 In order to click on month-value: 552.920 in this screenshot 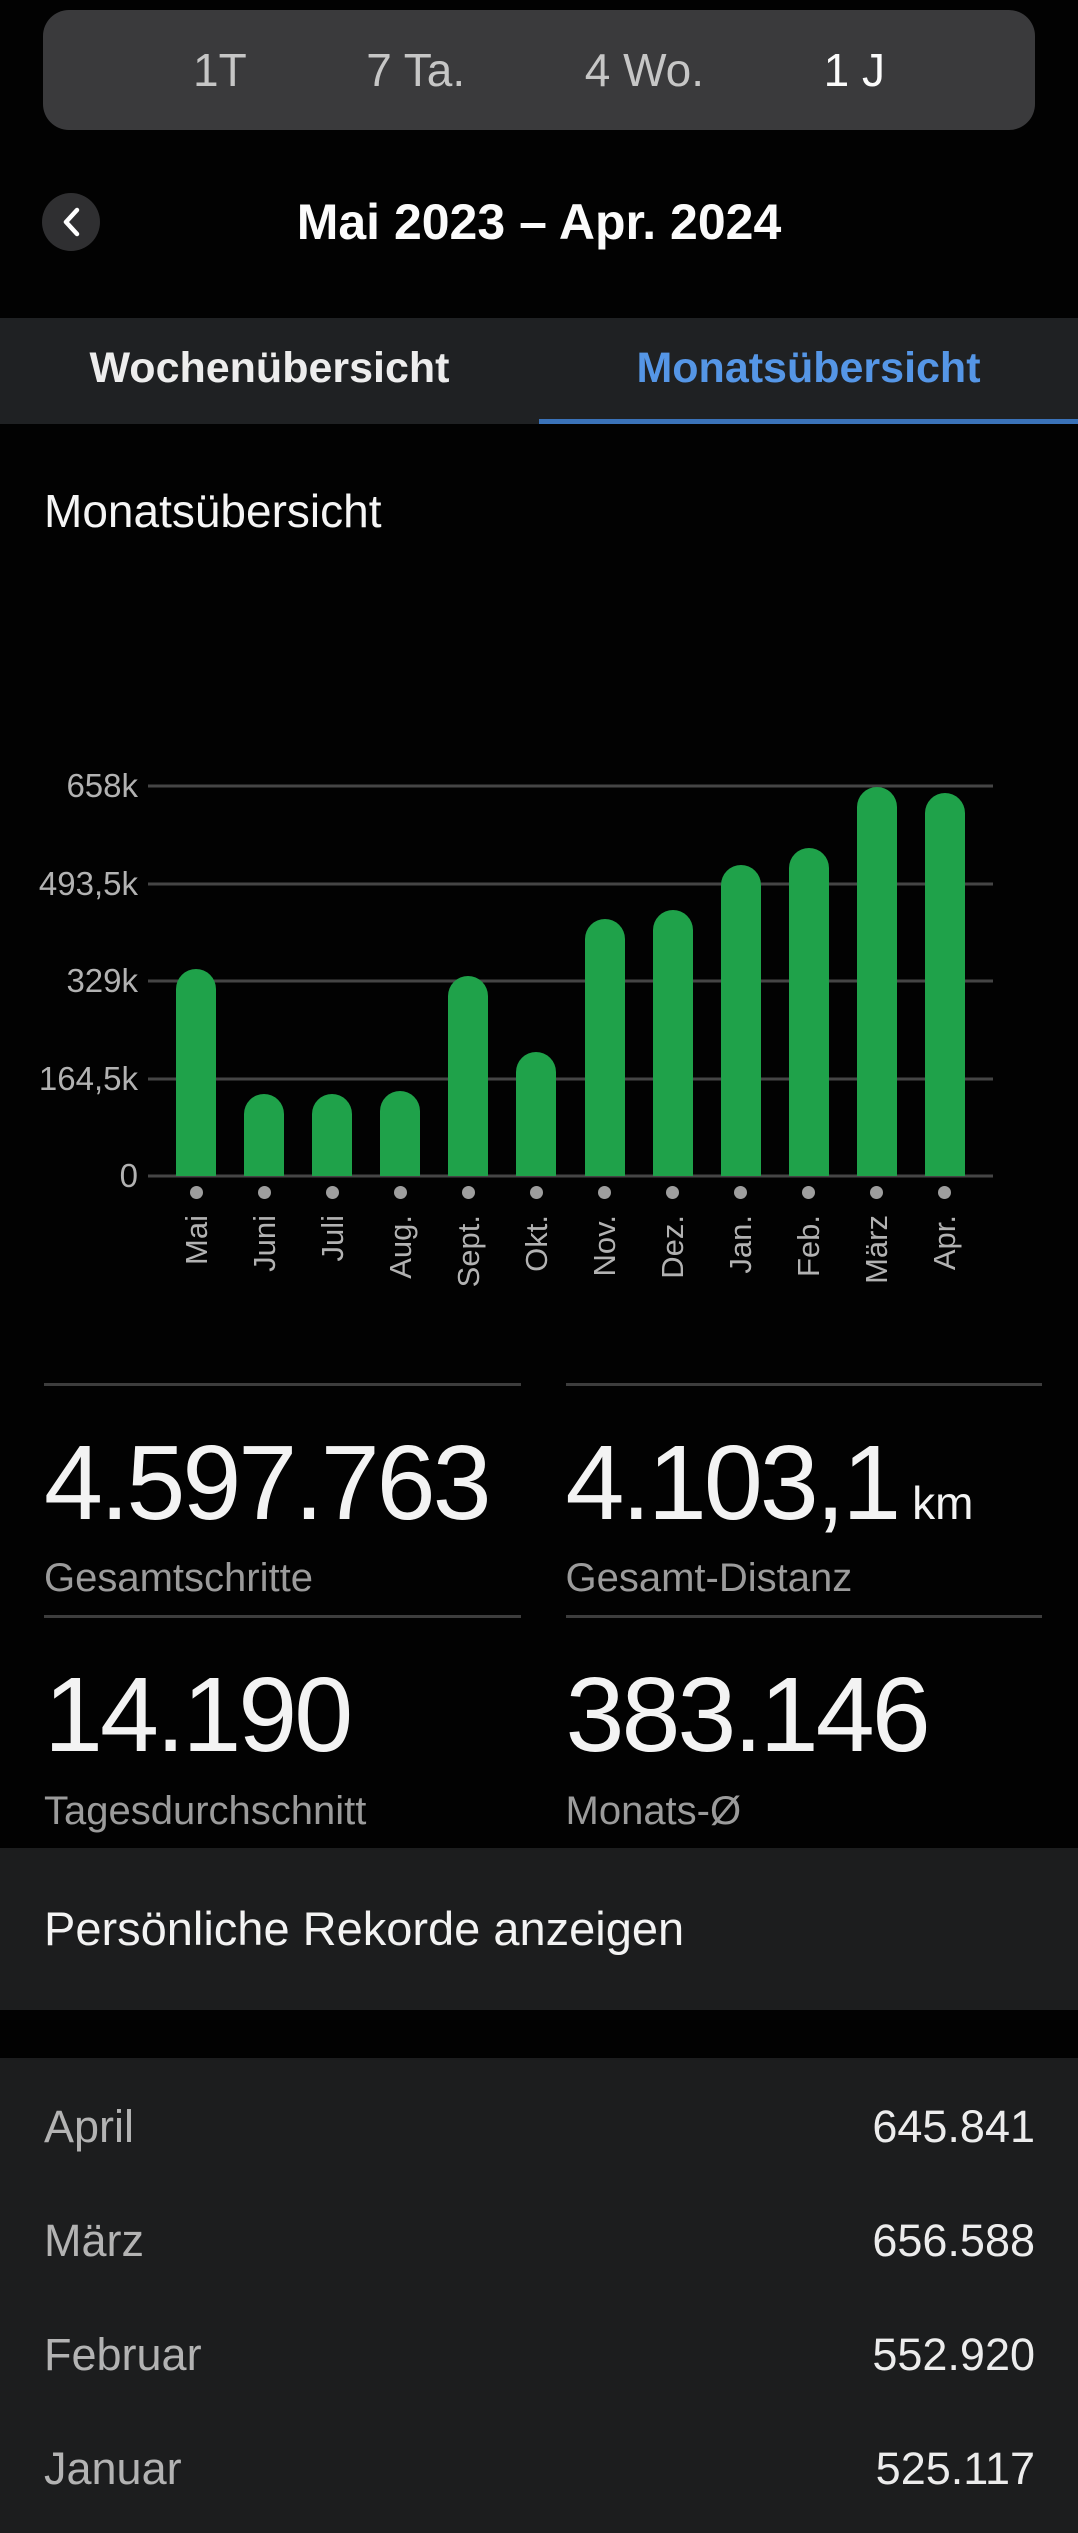, I will do `click(953, 2354)`.